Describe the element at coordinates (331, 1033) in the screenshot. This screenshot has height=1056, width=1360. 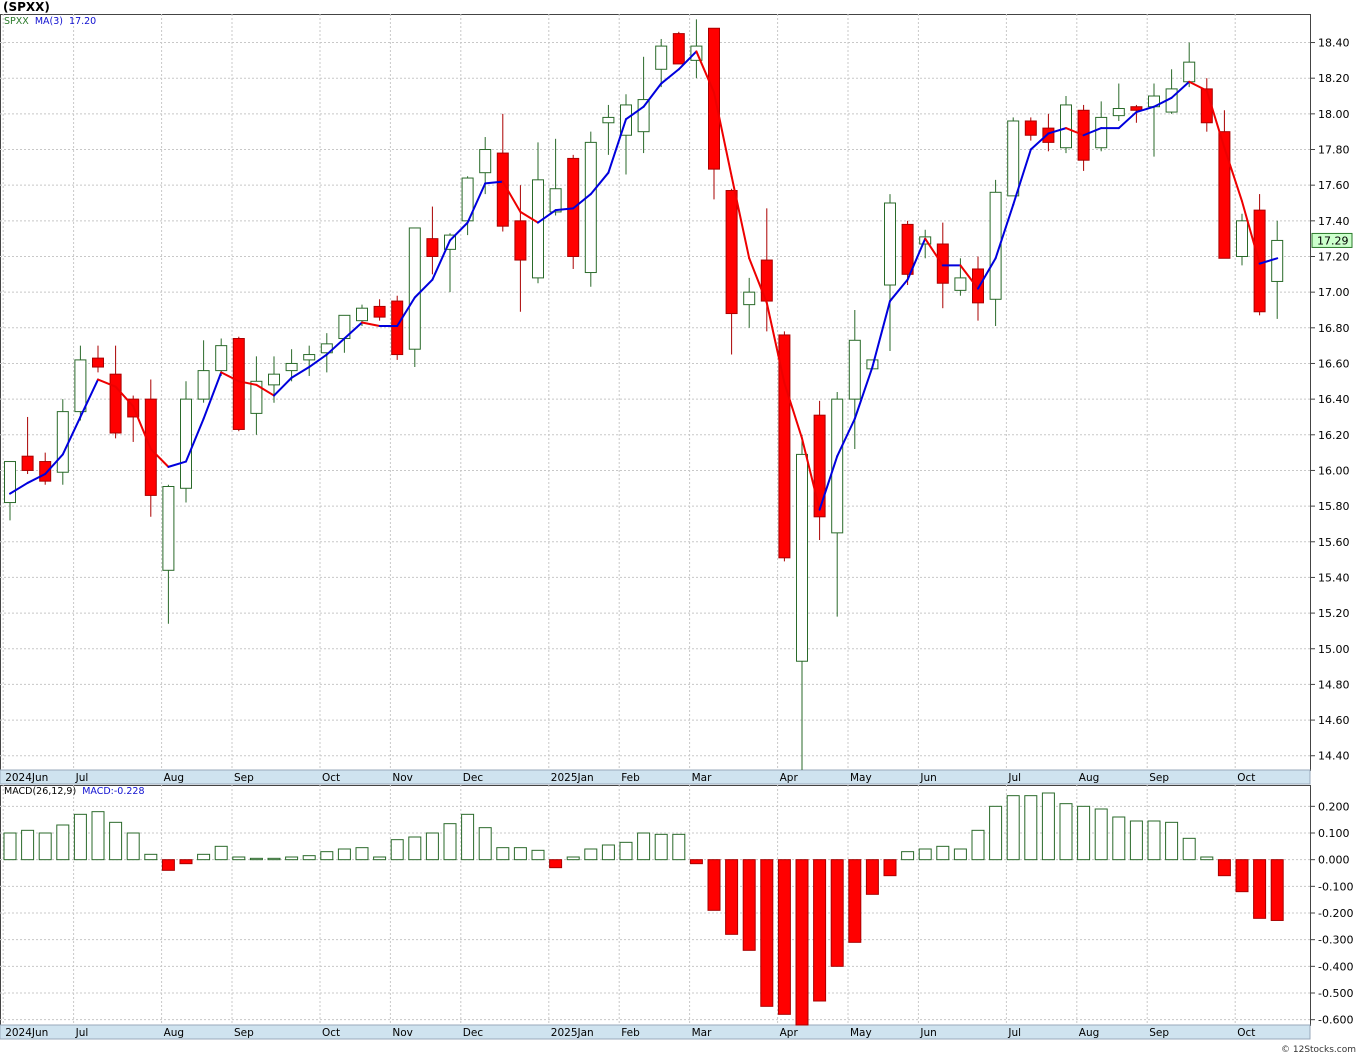
I see `x-tick-label: Oct` at that location.